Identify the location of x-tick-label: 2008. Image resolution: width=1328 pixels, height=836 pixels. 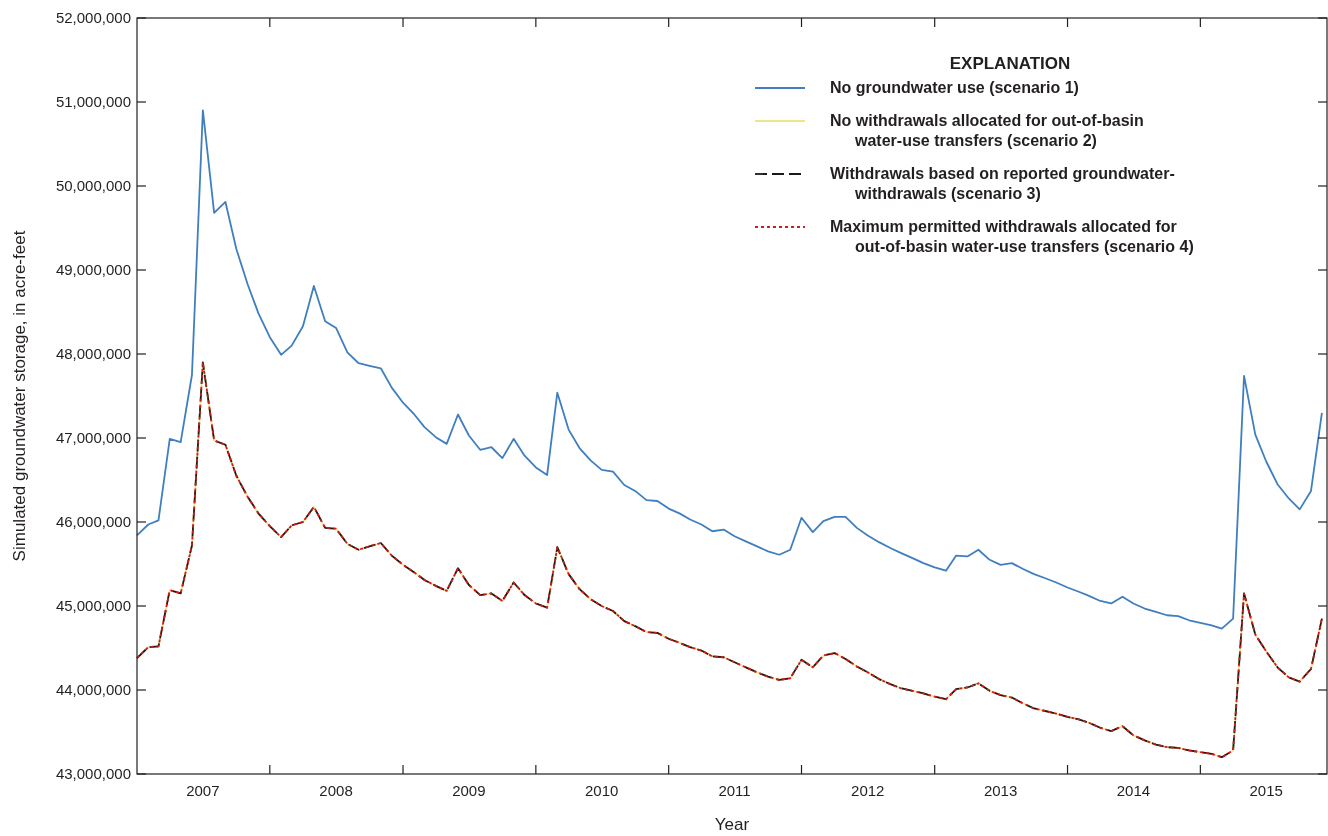
(336, 790).